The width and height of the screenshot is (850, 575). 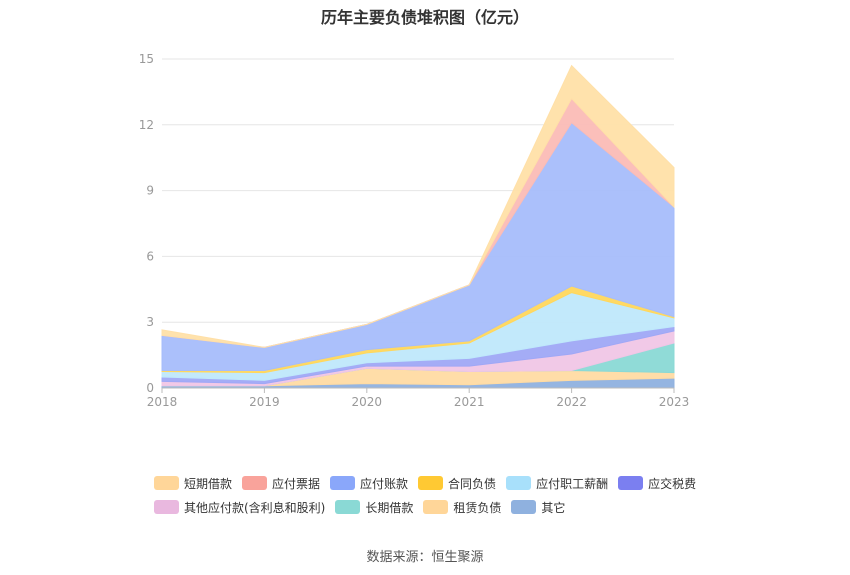 I want to click on legend-label: 应付账款, so click(x=384, y=483).